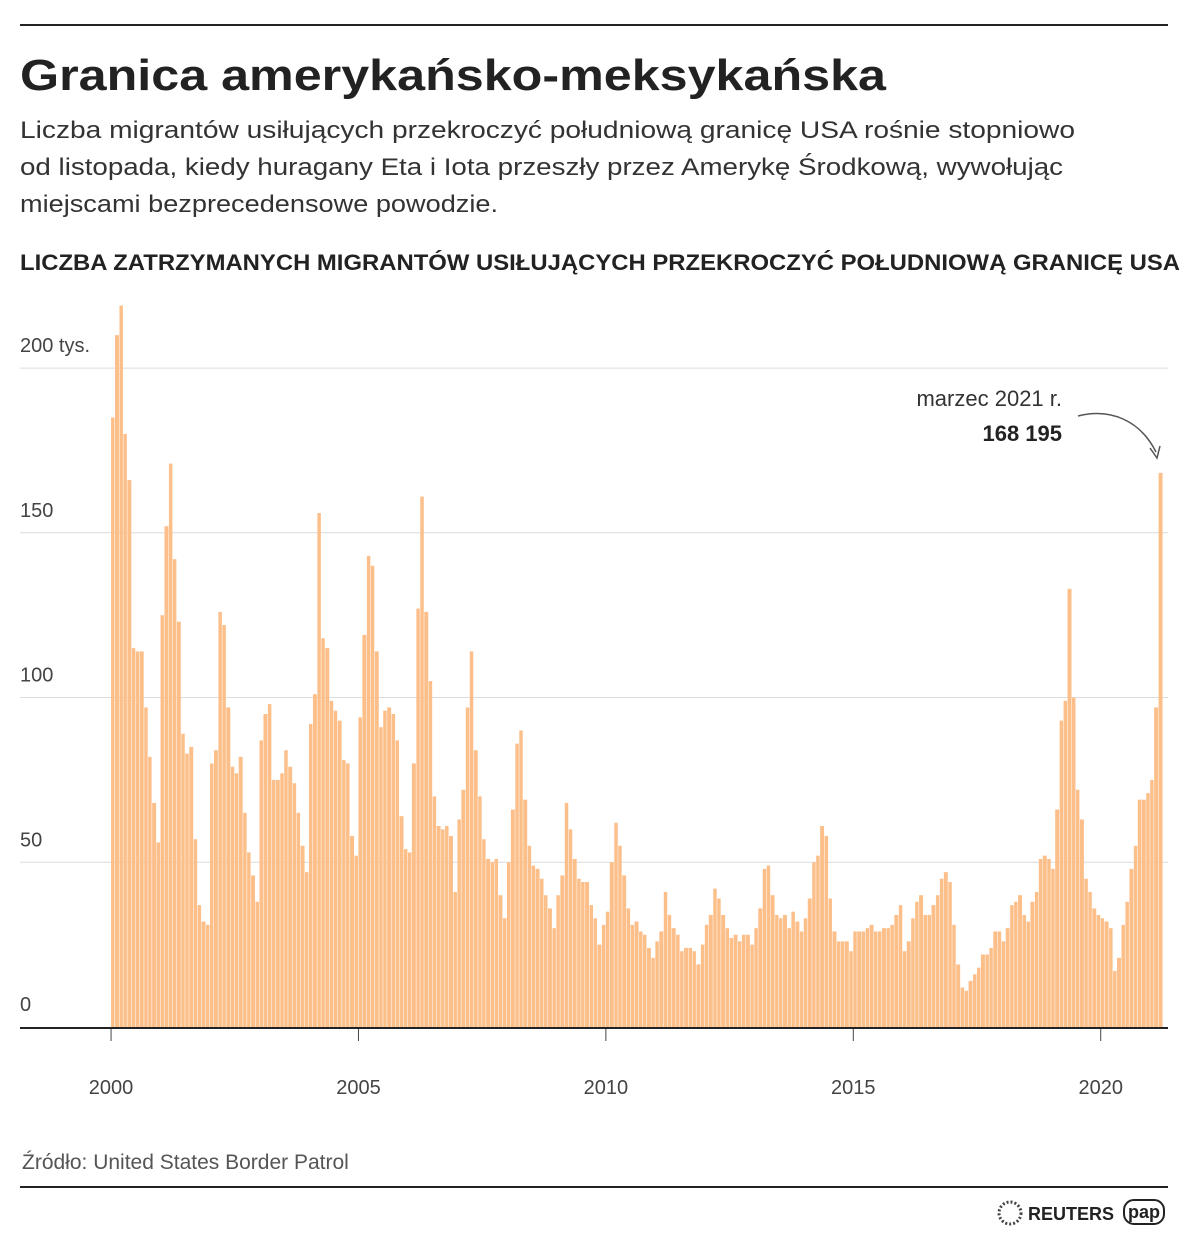 The image size is (1198, 1250). I want to click on y-tick-label: 150, so click(36, 511).